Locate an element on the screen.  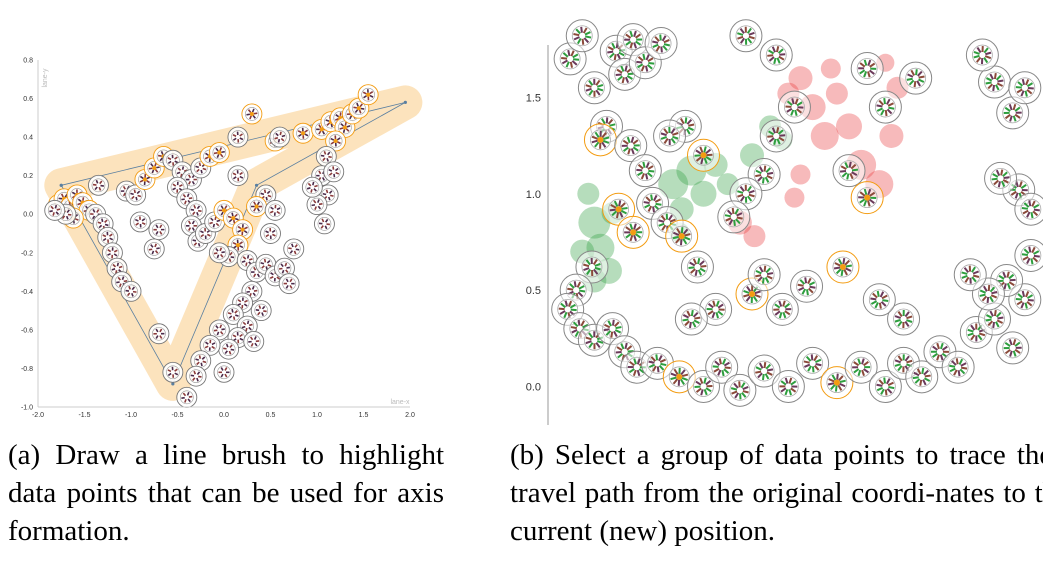
x-tick-label: 2.0 is located at coordinates (410, 415).